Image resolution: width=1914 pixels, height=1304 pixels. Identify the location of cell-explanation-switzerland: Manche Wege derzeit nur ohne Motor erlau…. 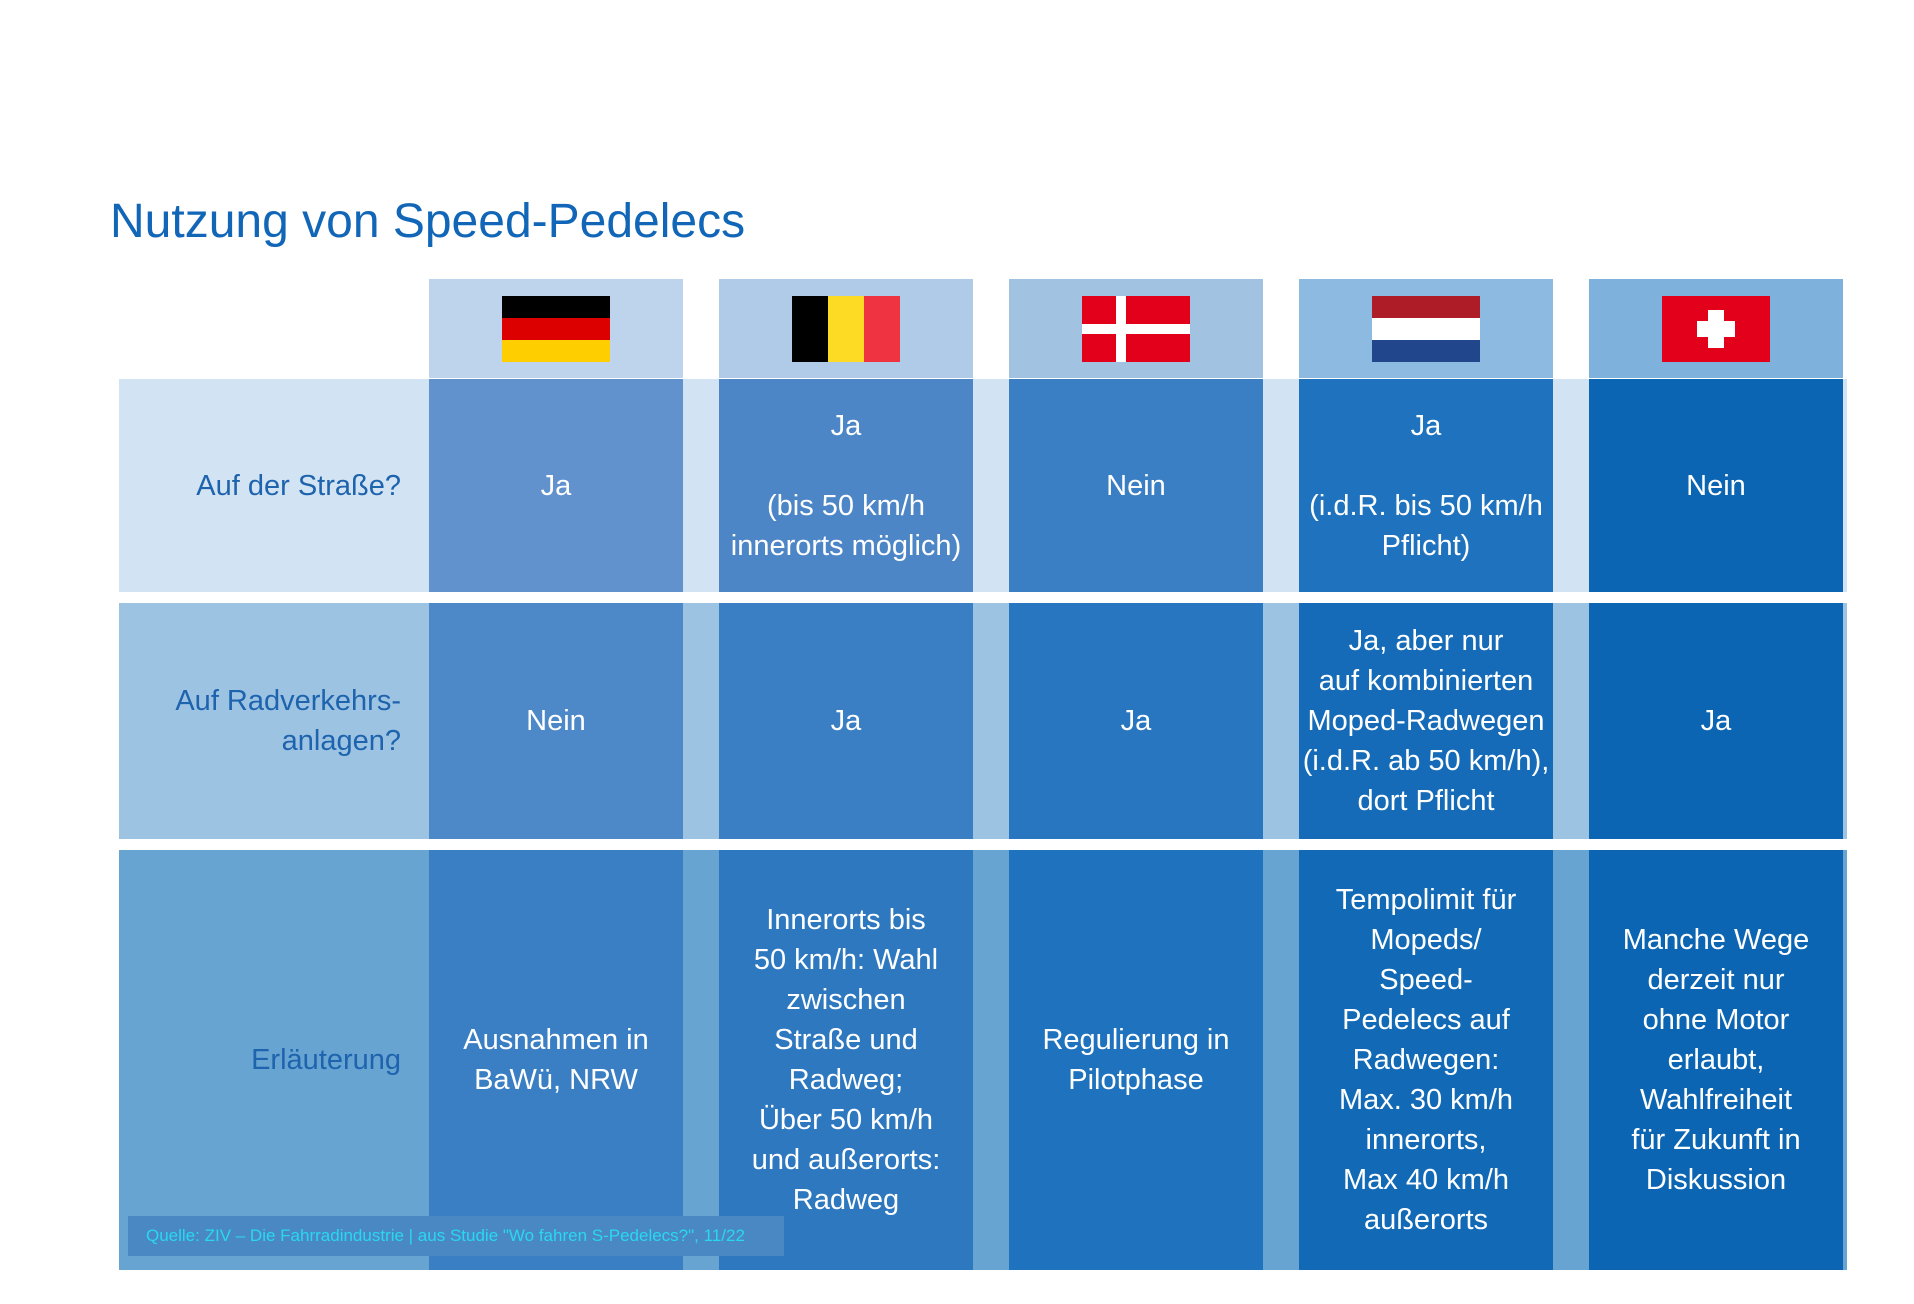
(1716, 1060).